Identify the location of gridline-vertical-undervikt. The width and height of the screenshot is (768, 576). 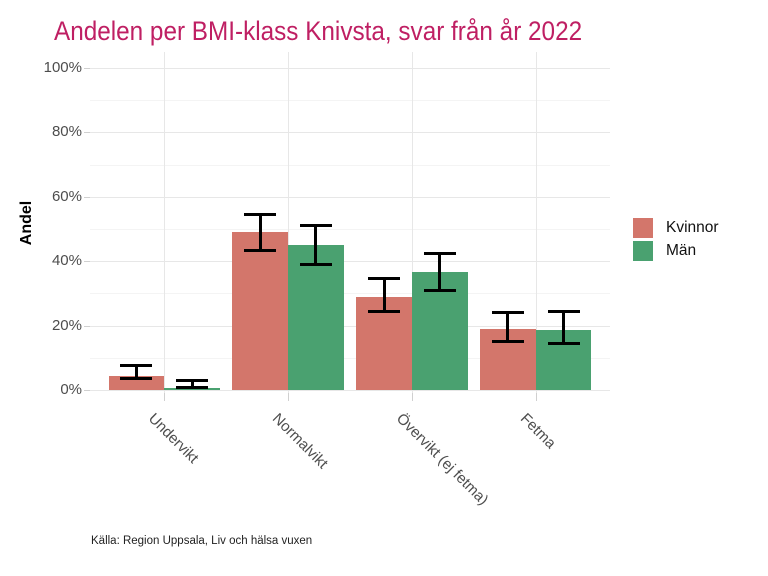
(165, 222).